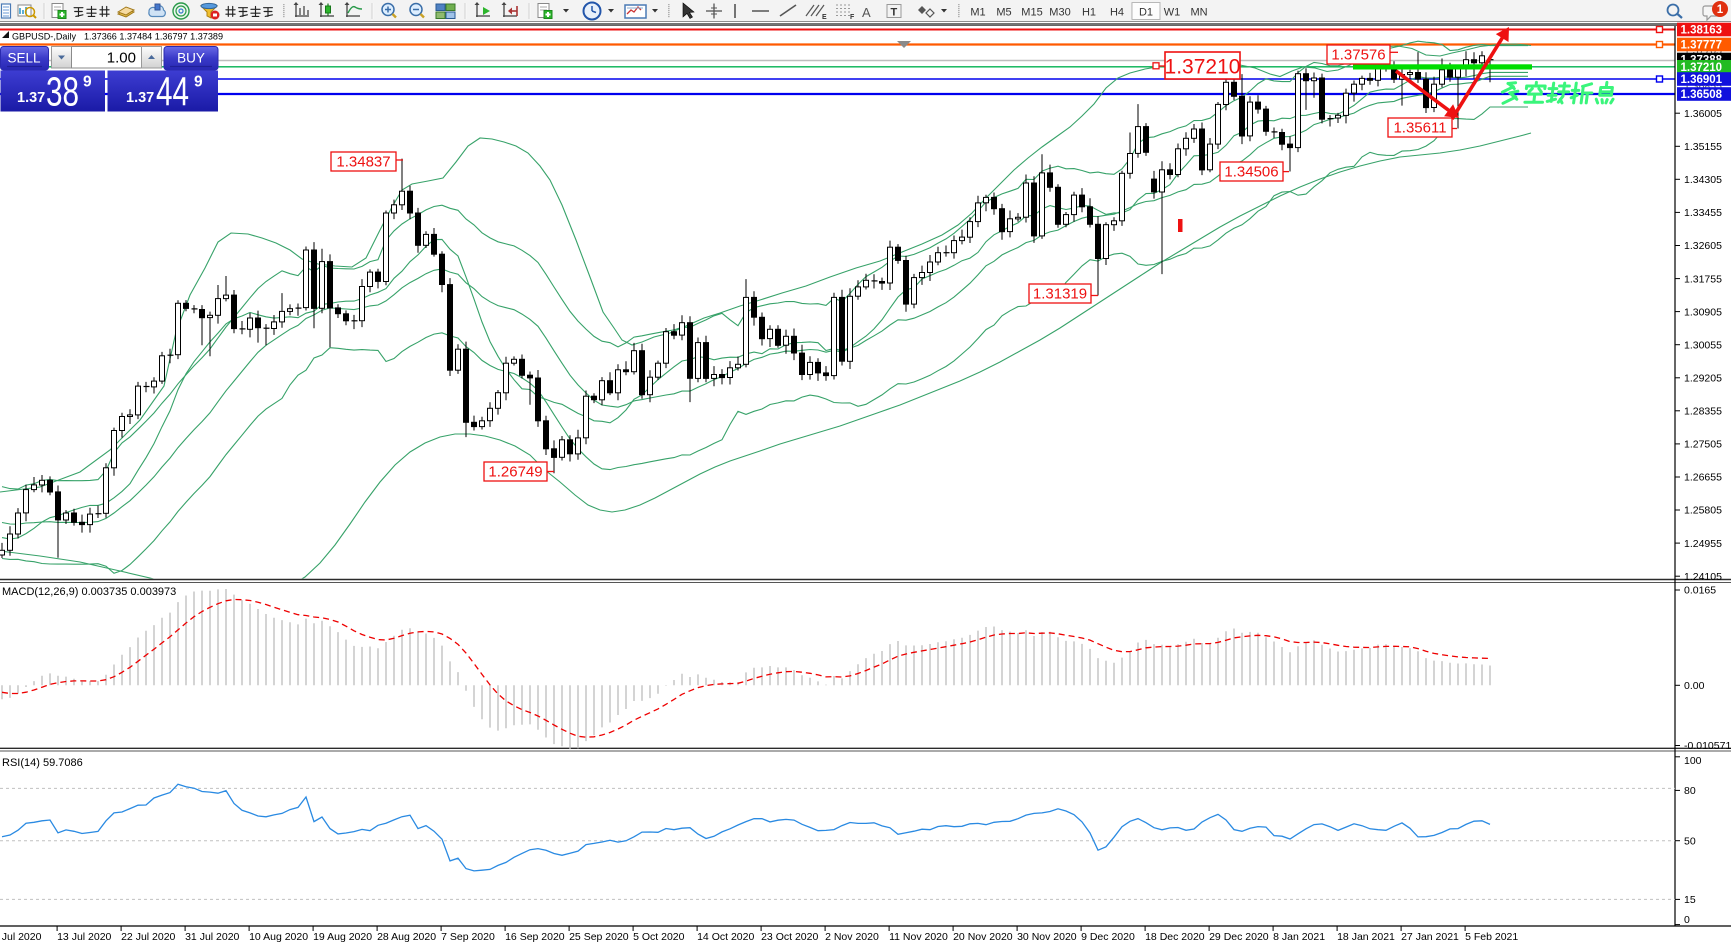 The width and height of the screenshot is (1731, 949). I want to click on svg-text: 8 Jan 2021, so click(1299, 937).